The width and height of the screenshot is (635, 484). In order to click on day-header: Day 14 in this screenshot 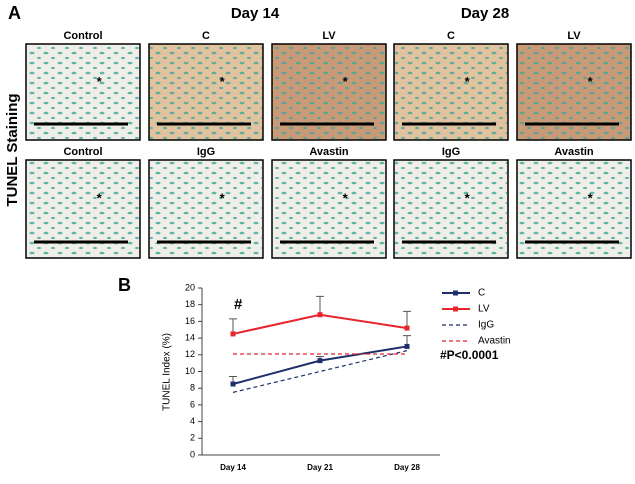, I will do `click(255, 13)`.